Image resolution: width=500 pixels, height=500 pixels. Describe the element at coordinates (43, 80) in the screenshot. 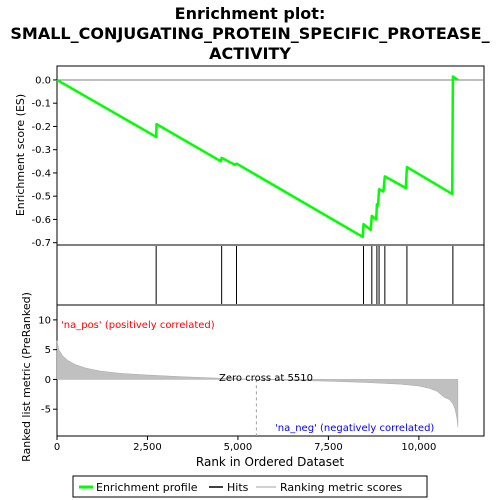

I see `es-tick-label: 0.0` at that location.